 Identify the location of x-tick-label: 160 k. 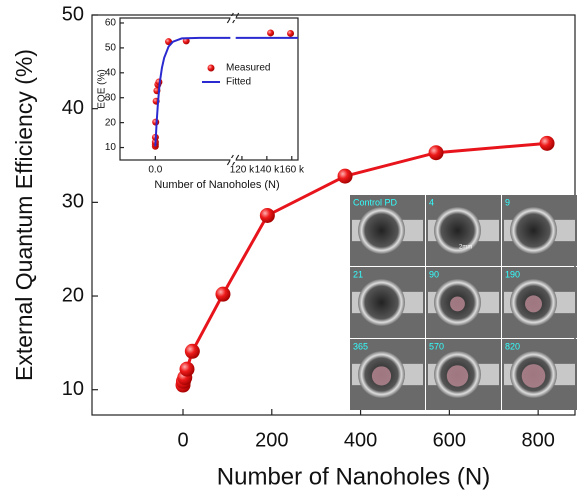
(292, 170).